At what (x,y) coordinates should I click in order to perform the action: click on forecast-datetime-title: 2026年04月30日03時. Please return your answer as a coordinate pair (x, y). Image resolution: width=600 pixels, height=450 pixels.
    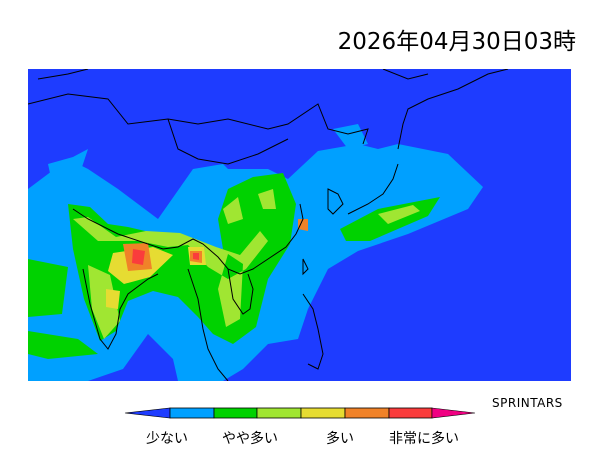
    Looking at the image, I should click on (456, 42).